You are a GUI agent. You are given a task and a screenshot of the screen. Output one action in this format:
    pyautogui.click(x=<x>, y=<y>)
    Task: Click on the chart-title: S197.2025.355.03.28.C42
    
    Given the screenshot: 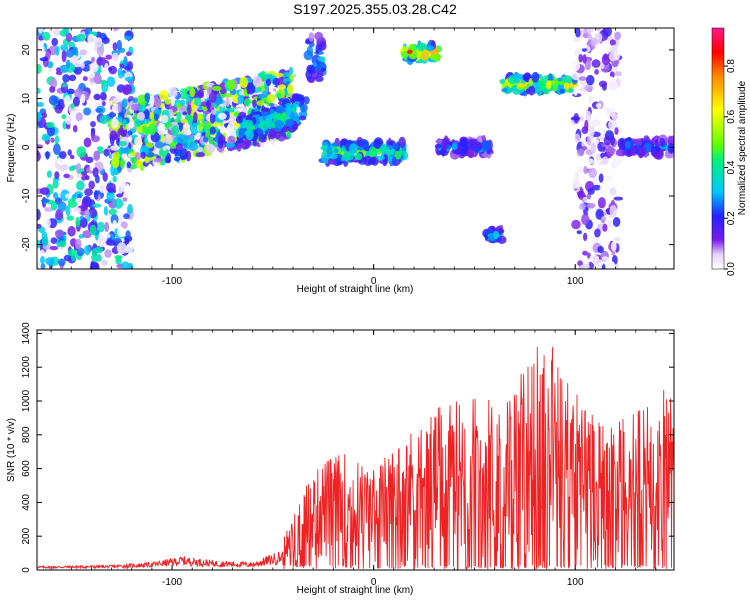 What is the action you would take?
    pyautogui.click(x=375, y=9)
    